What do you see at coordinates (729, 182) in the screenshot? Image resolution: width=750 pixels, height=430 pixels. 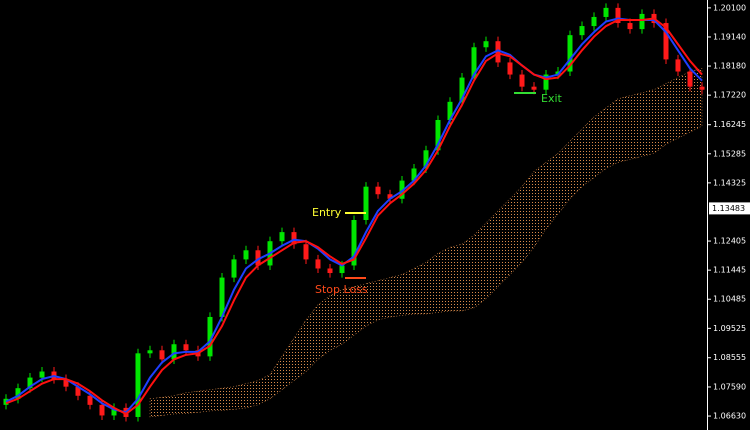 I see `y-tick-label: 1.14325` at bounding box center [729, 182].